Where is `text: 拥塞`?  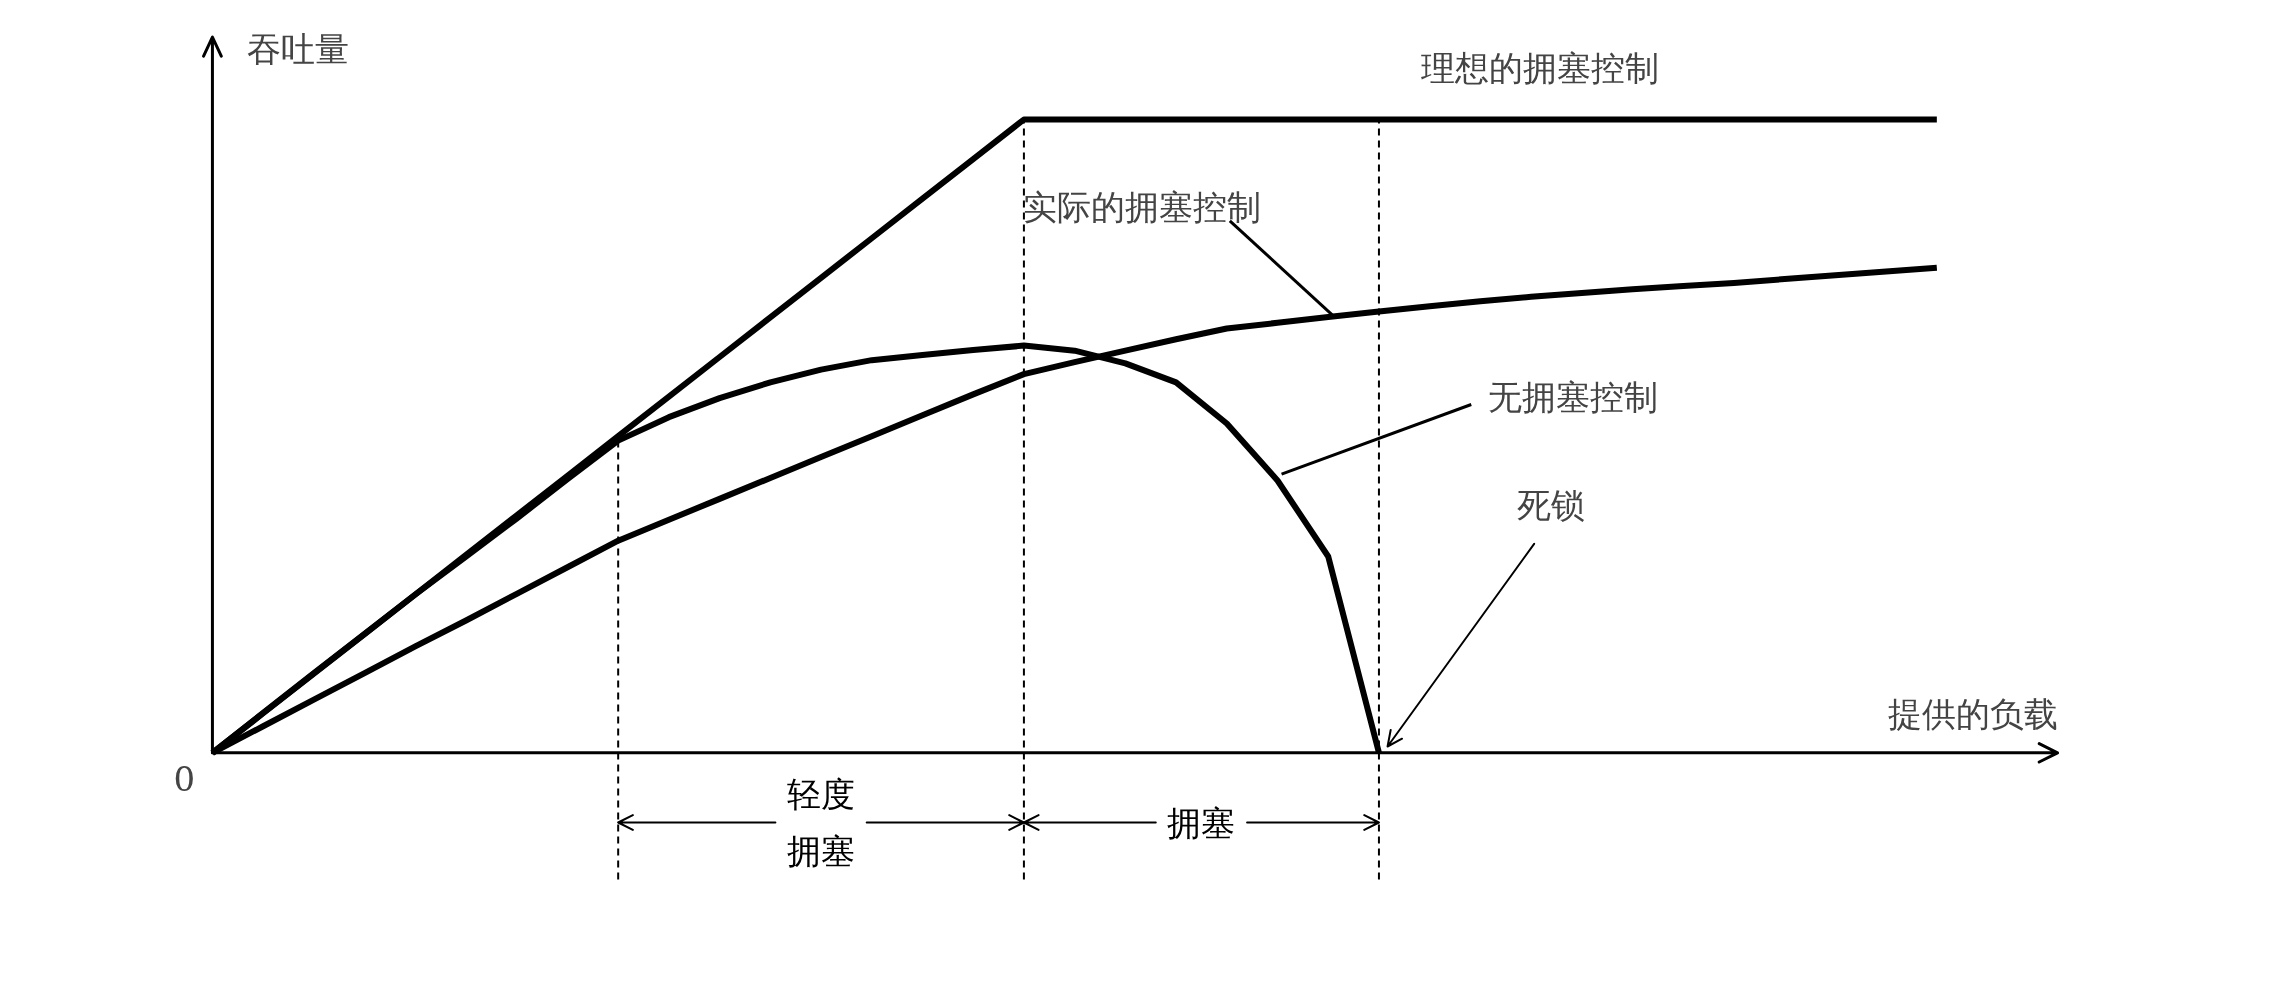 text: 拥塞 is located at coordinates (1201, 822).